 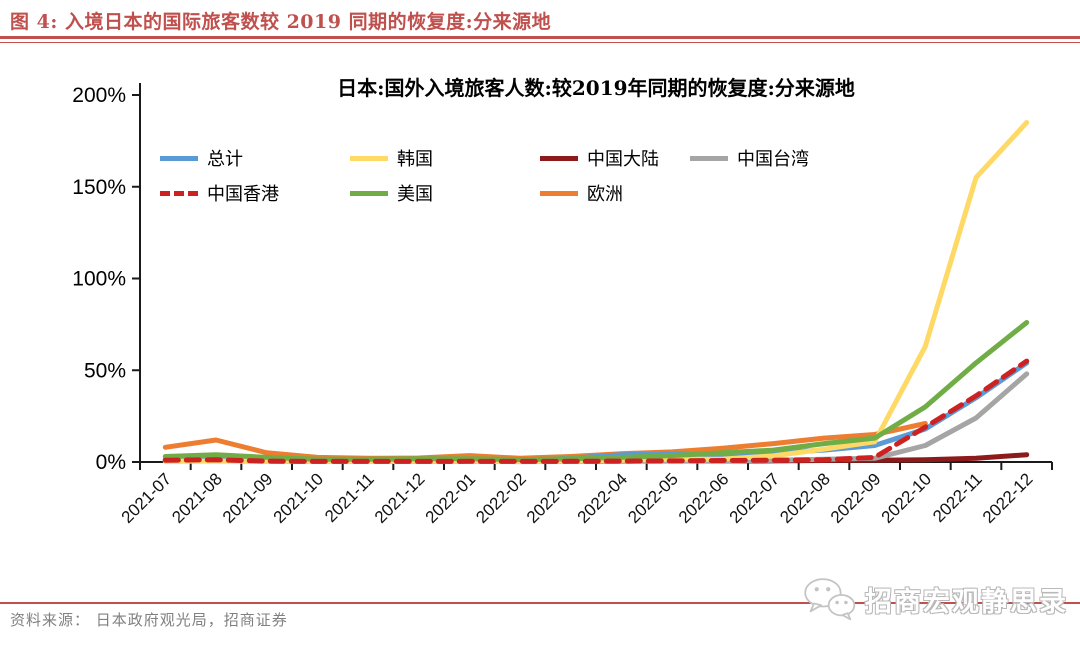 I want to click on svg-text: 2021-09, so click(x=248, y=498).